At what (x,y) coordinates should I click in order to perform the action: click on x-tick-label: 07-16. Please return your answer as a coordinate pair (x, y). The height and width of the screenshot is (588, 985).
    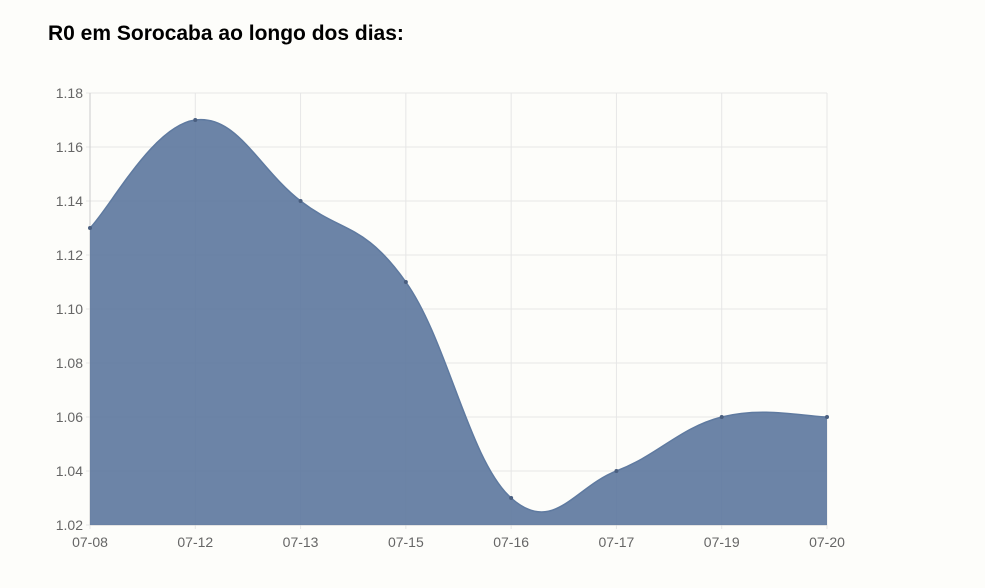
    Looking at the image, I should click on (511, 542).